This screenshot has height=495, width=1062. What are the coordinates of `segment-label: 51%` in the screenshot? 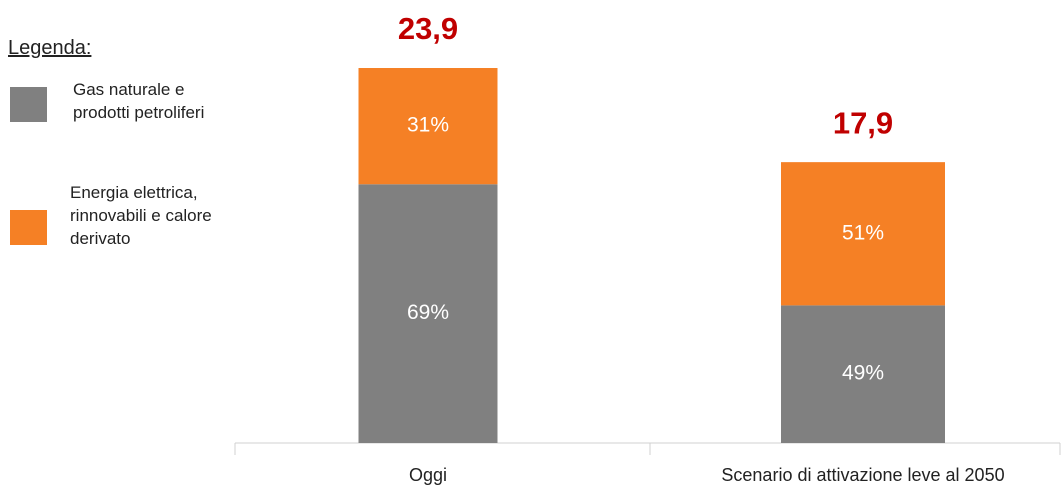 It's located at (863, 232).